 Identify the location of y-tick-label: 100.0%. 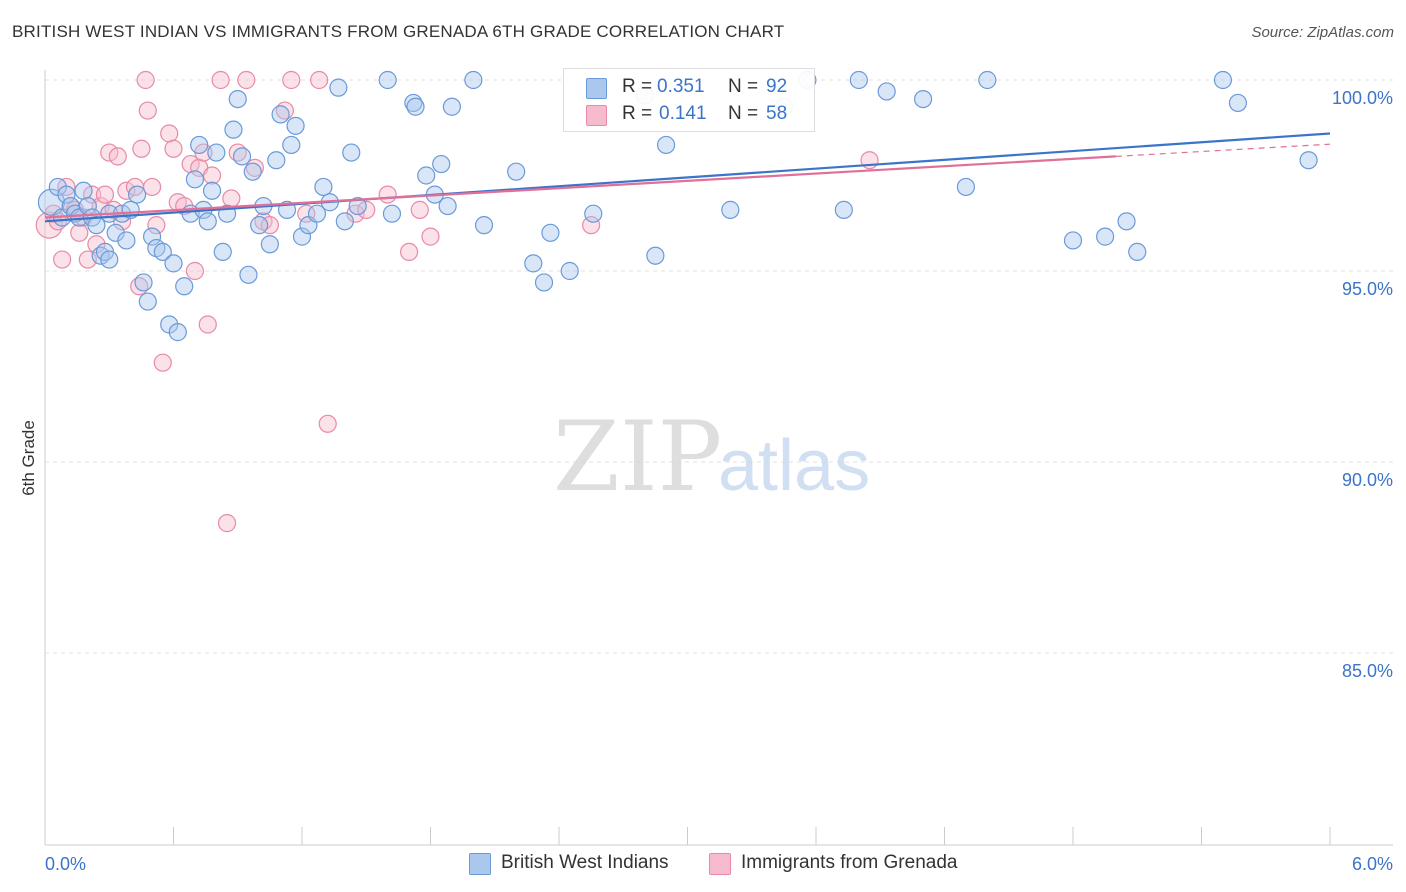
(1362, 98).